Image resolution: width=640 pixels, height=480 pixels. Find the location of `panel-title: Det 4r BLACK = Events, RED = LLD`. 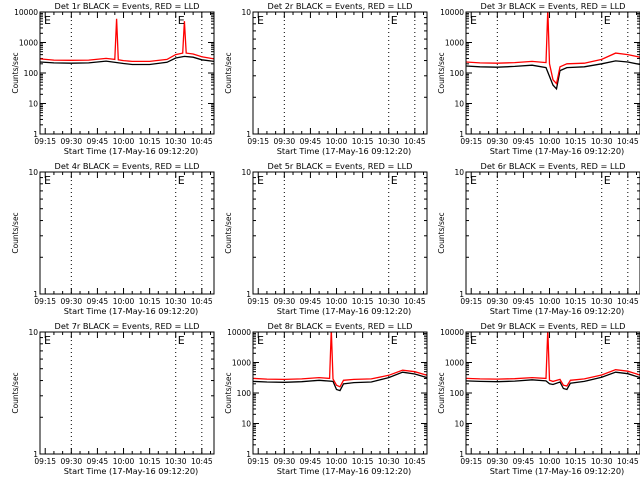

panel-title: Det 4r BLACK = Events, RED = LLD is located at coordinates (127, 166).